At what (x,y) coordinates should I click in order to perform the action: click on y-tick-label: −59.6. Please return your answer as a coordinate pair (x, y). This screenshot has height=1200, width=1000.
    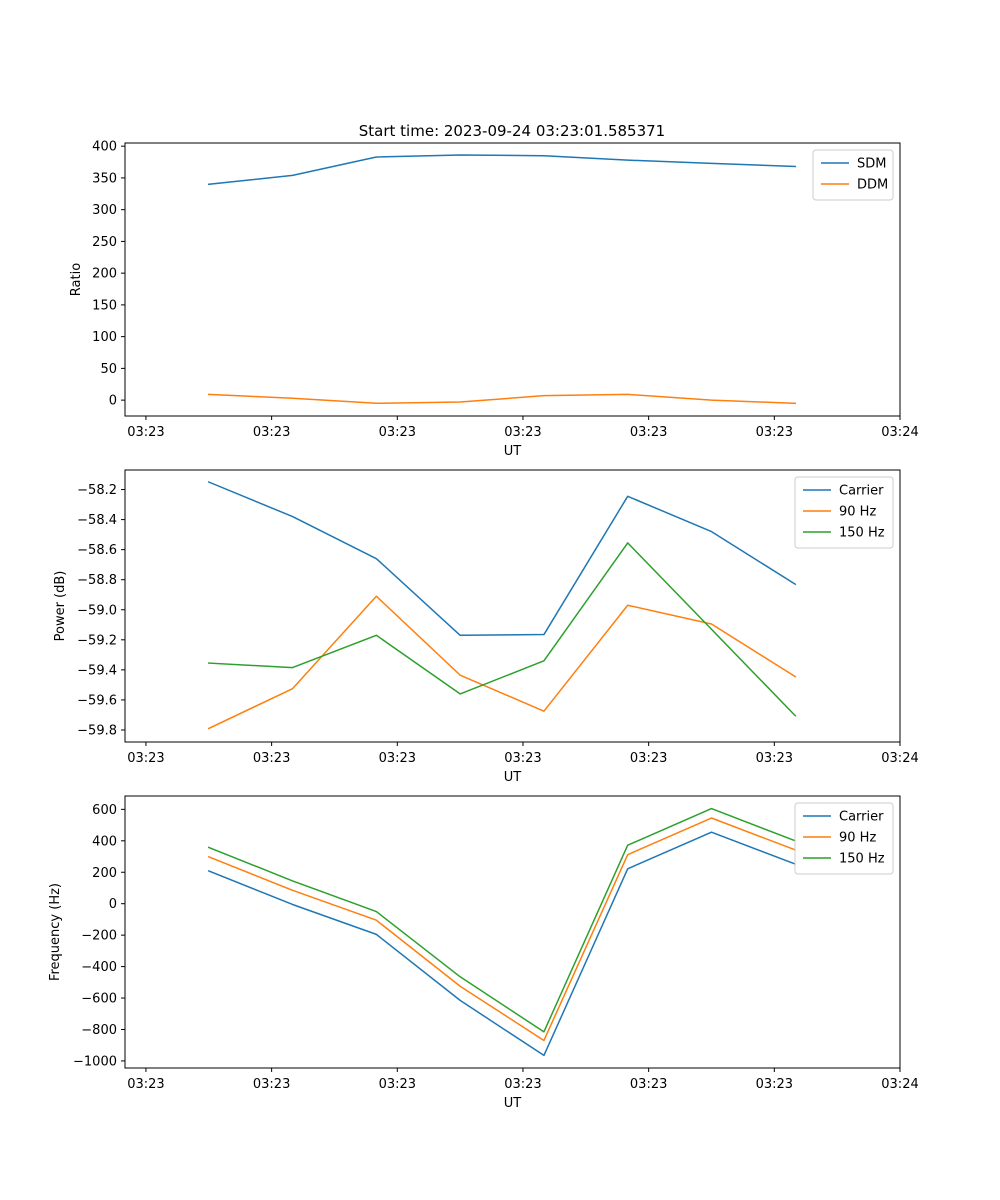
    Looking at the image, I should click on (97, 700).